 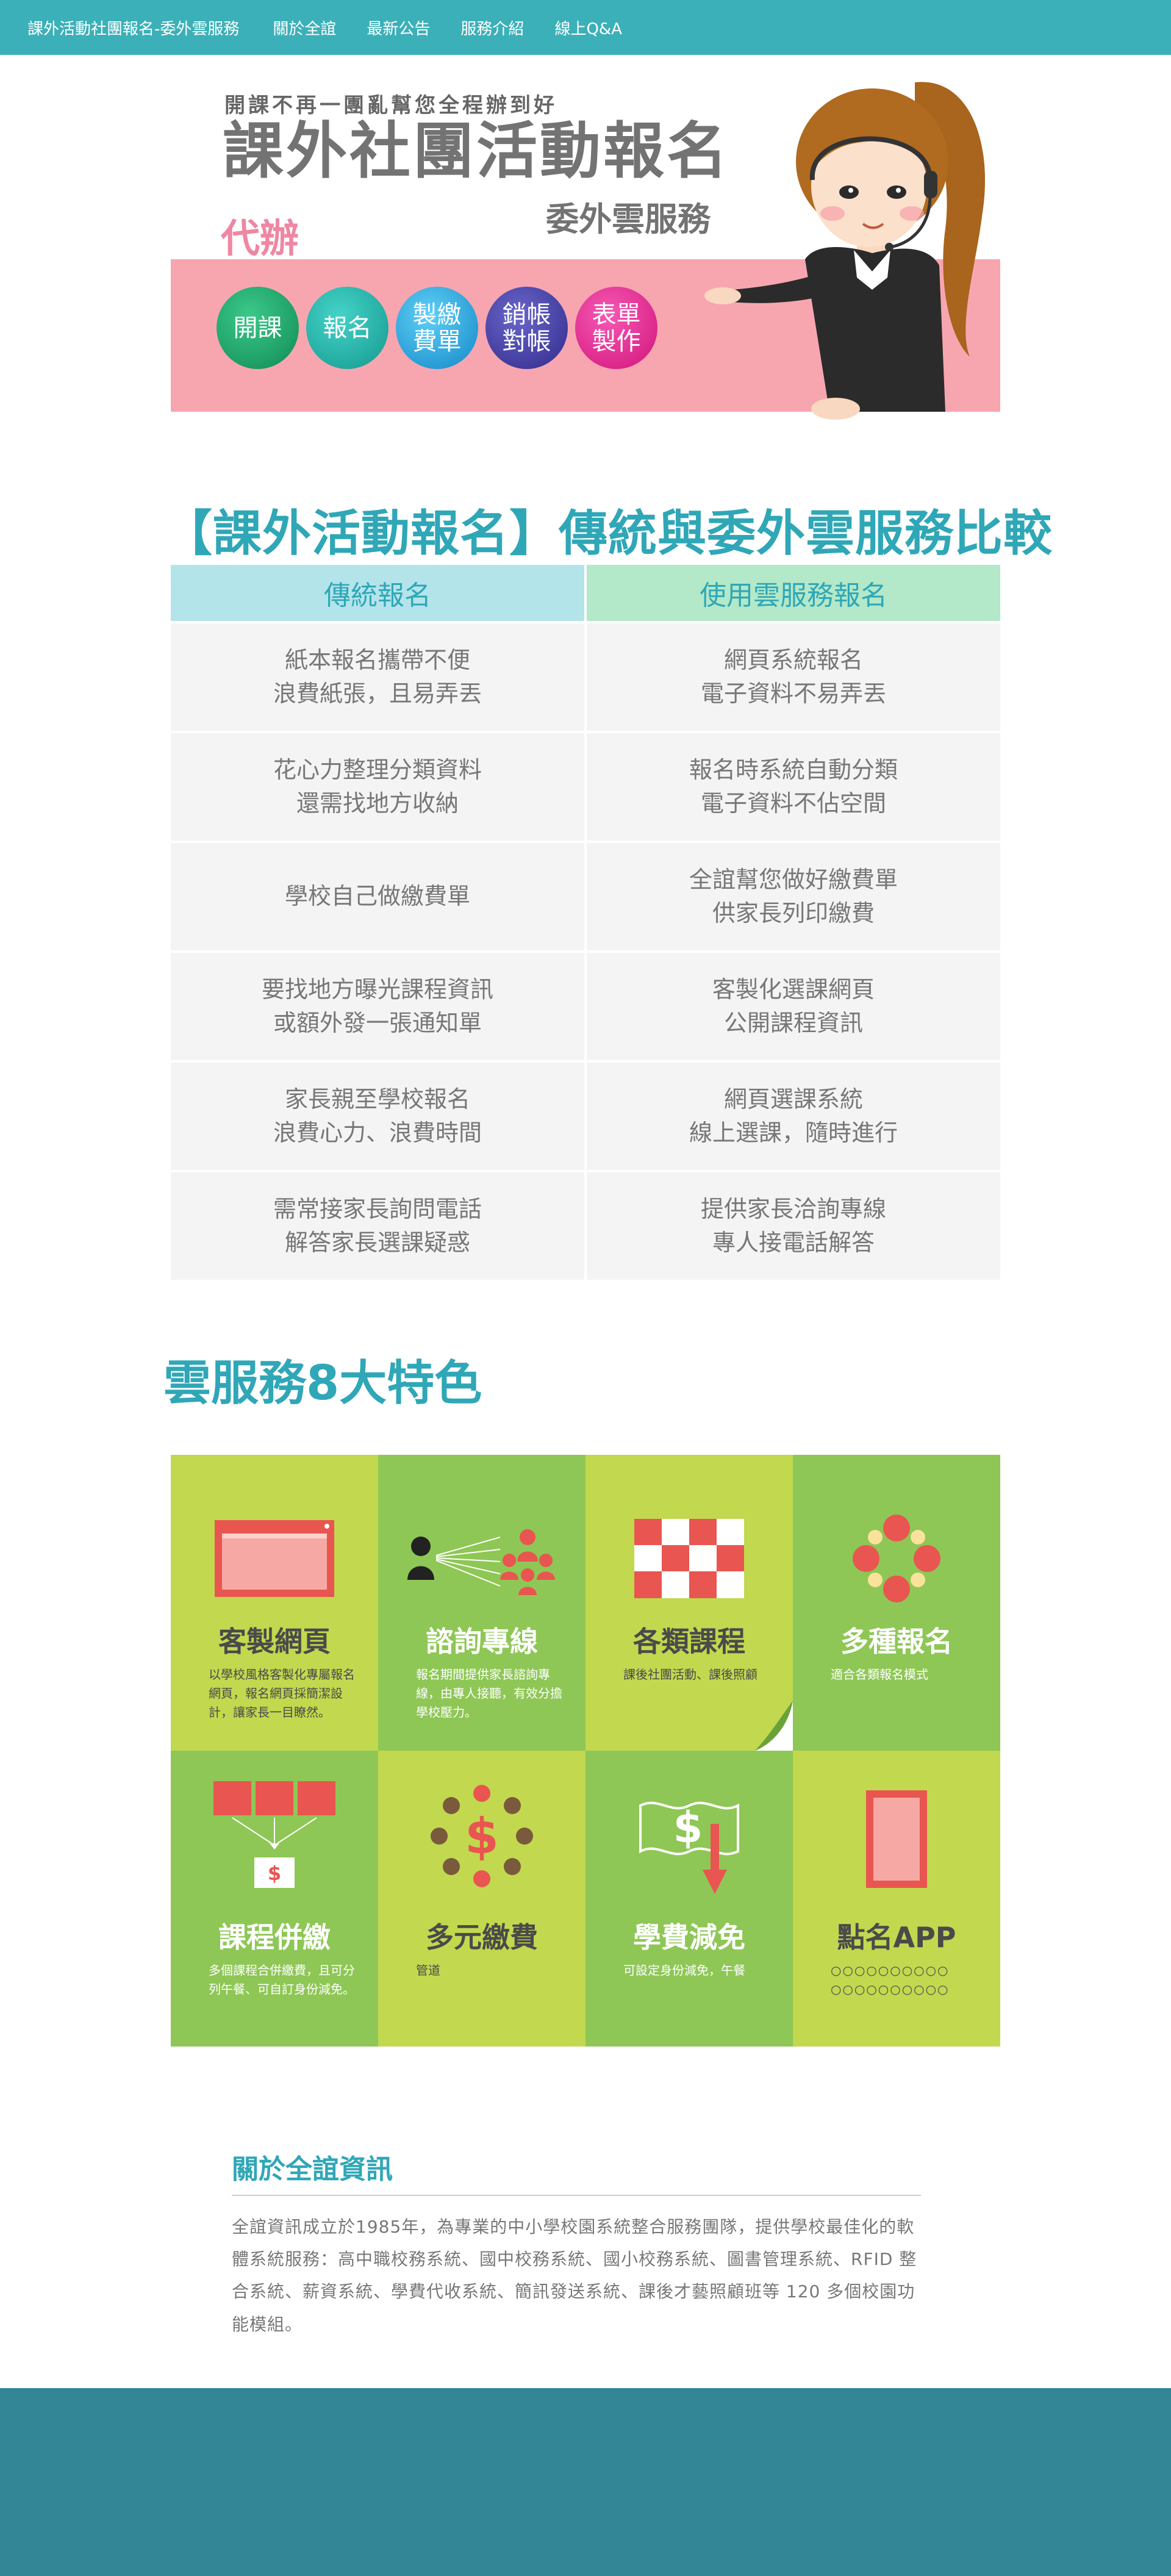 What do you see at coordinates (879, 1675) in the screenshot?
I see `feature-desc: 適合各類報名模式` at bounding box center [879, 1675].